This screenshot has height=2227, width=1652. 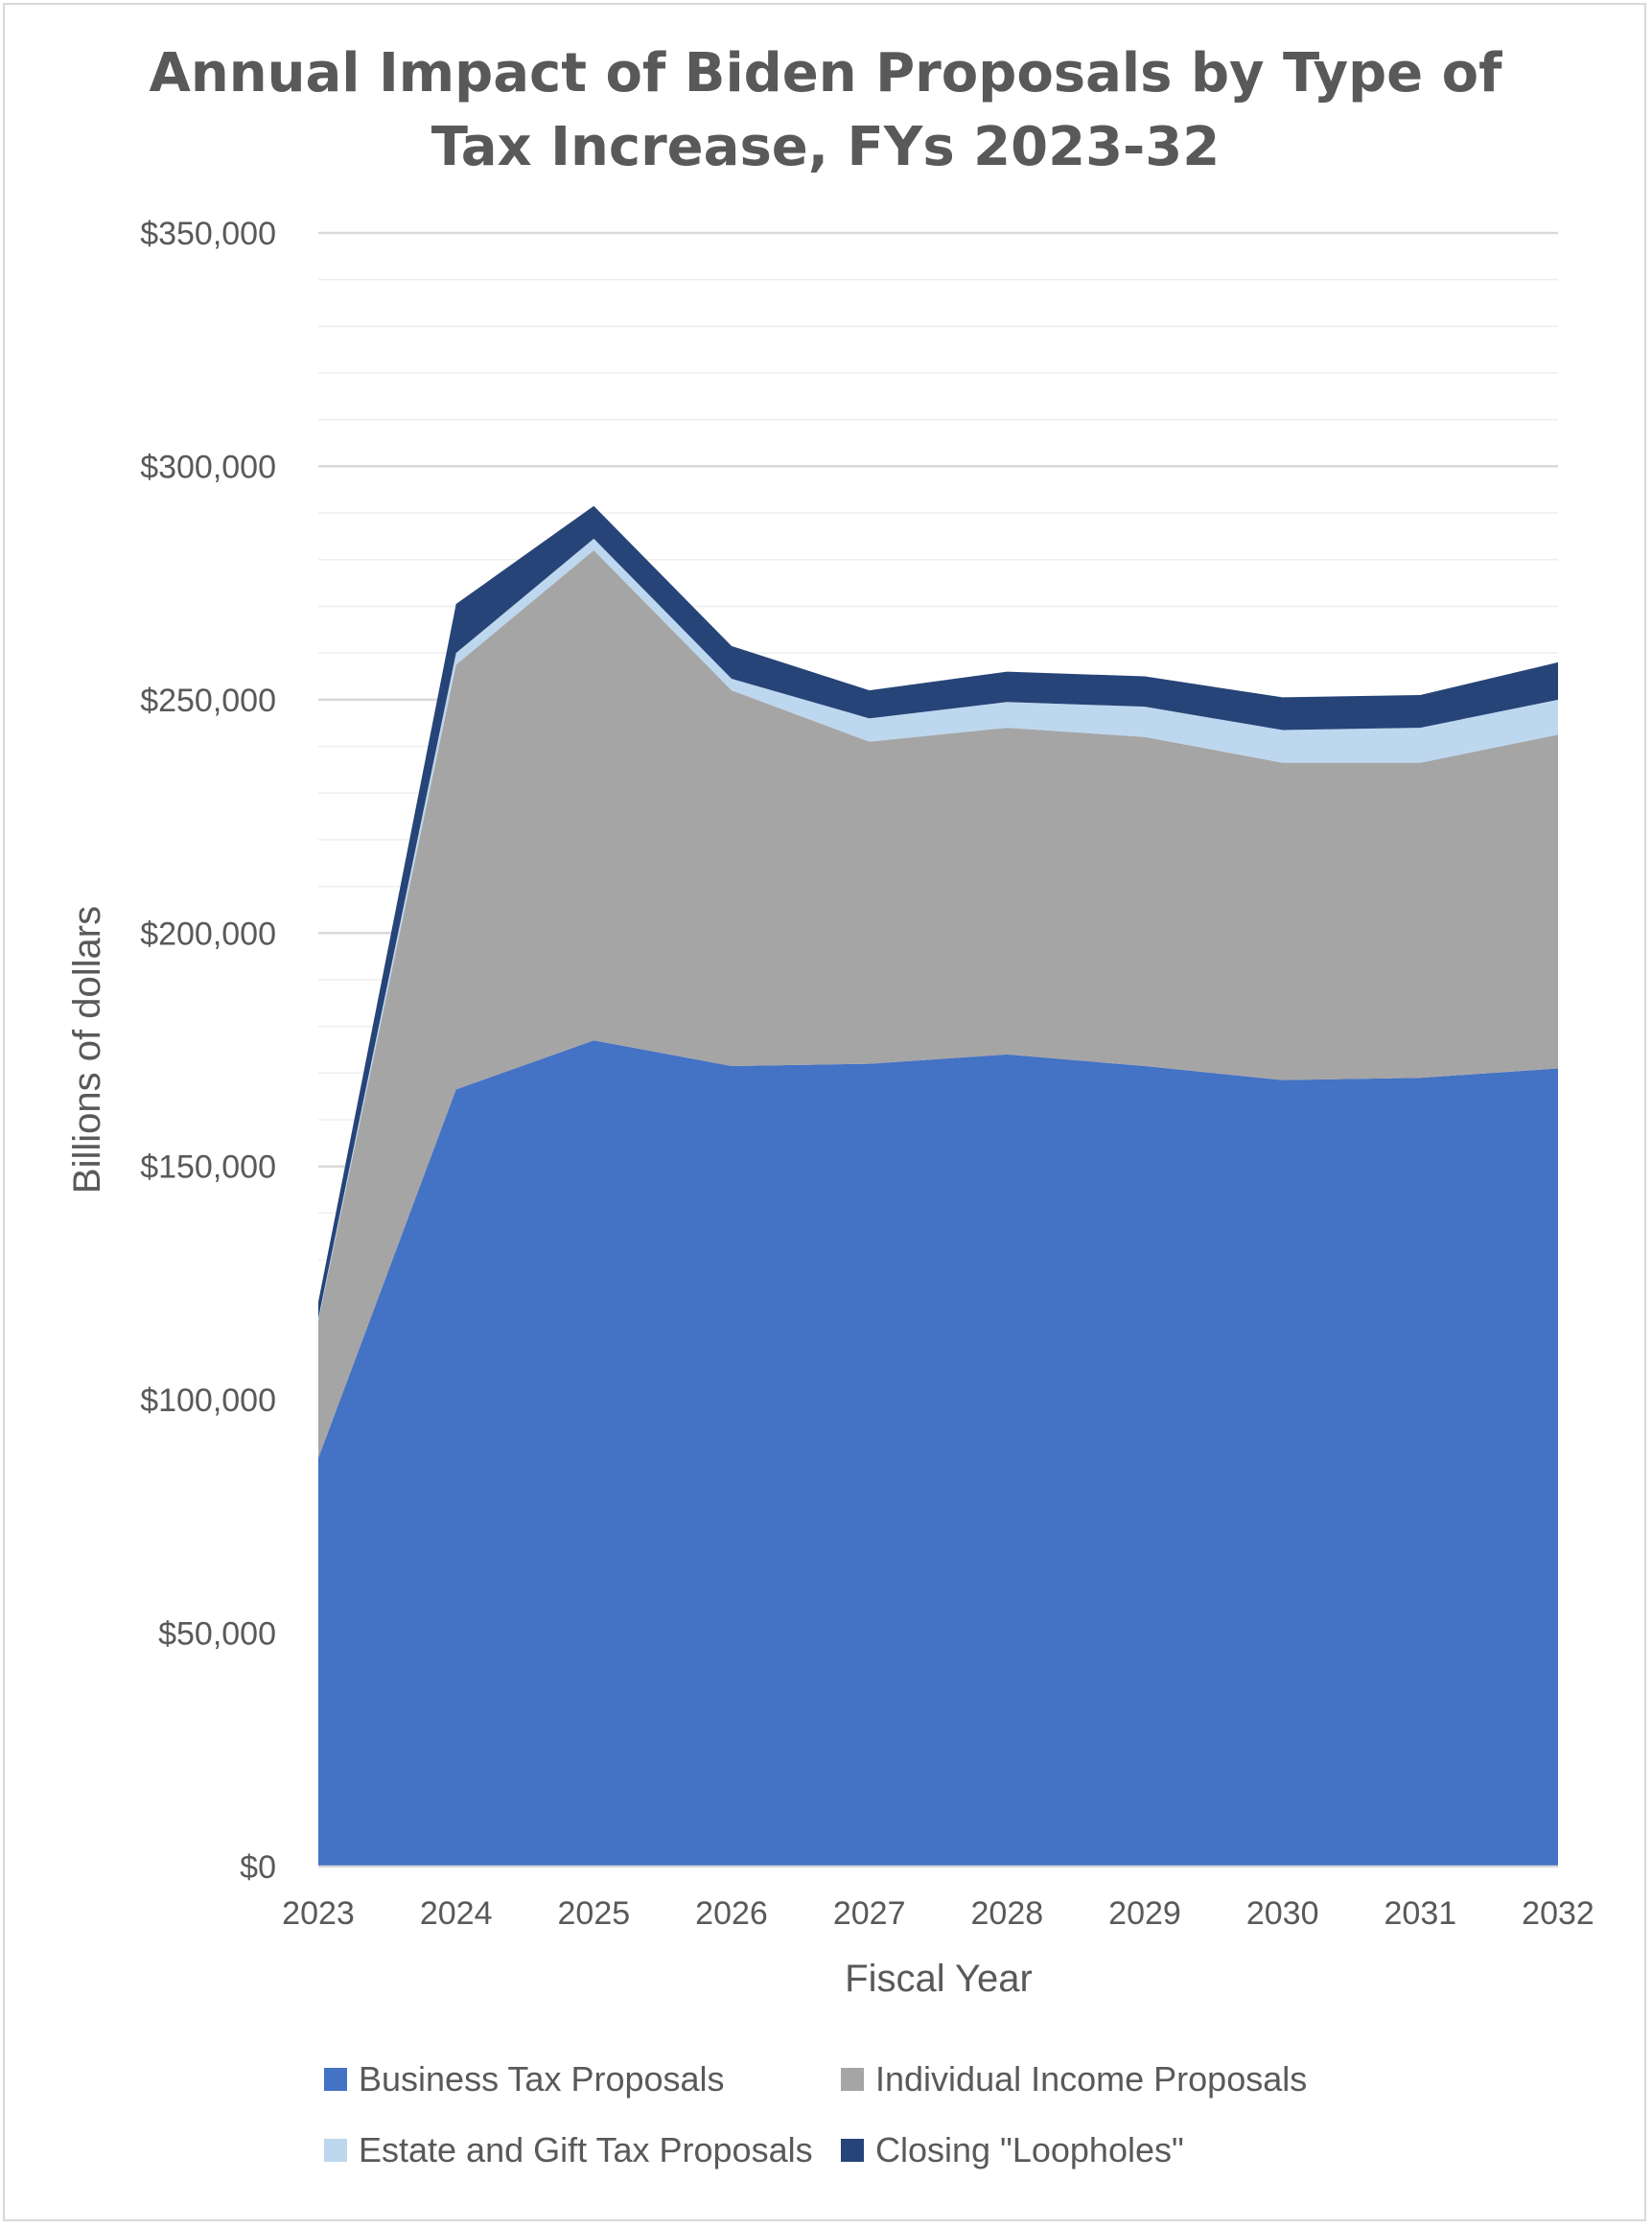 What do you see at coordinates (1007, 1914) in the screenshot?
I see `x-tick-label: 2028` at bounding box center [1007, 1914].